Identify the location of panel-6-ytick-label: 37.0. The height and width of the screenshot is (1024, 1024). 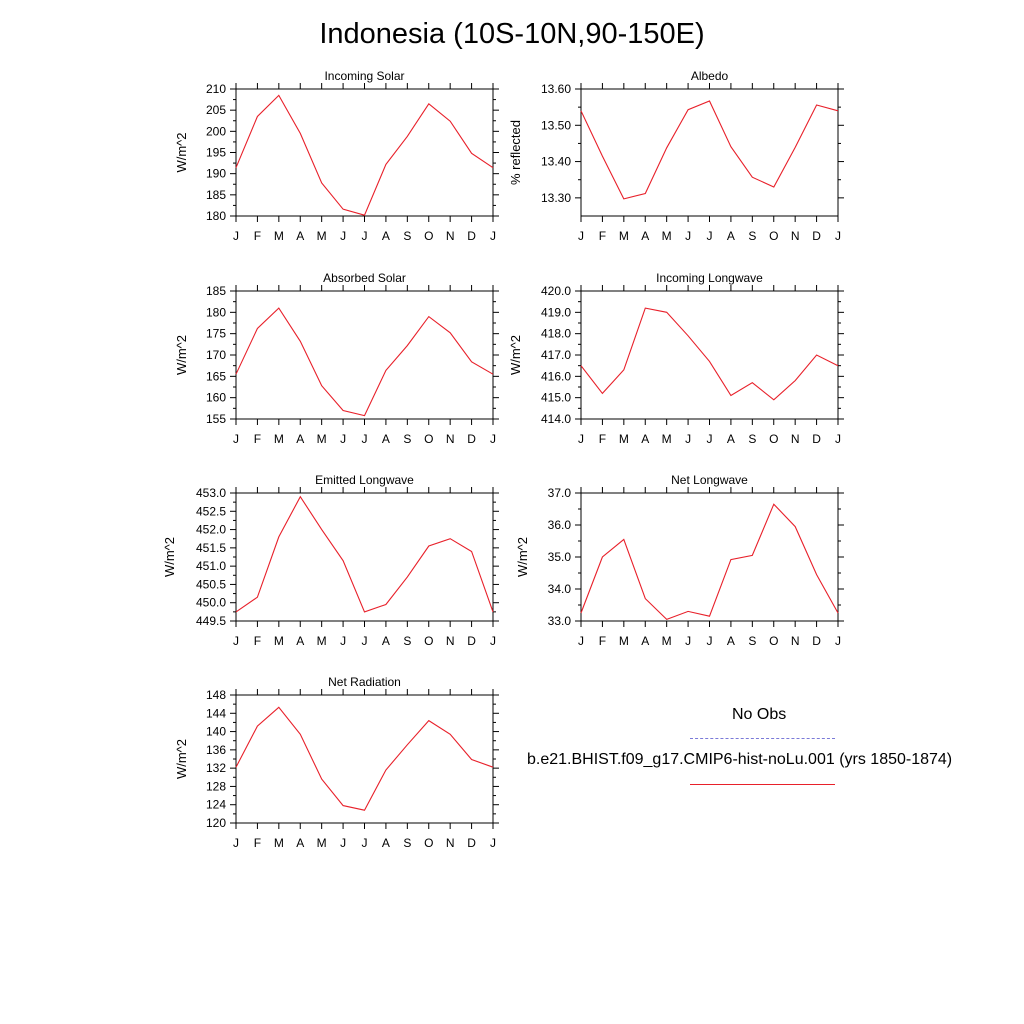
(560, 493).